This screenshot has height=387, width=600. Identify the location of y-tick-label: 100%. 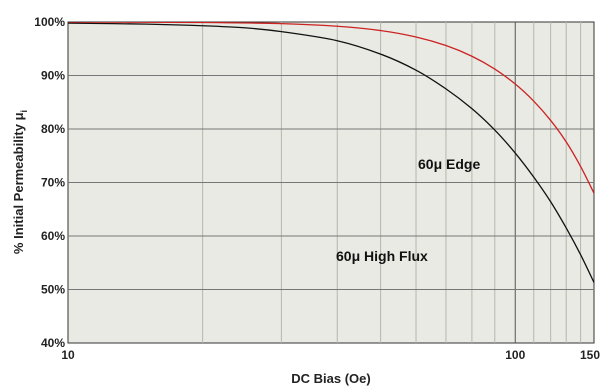
(49, 22).